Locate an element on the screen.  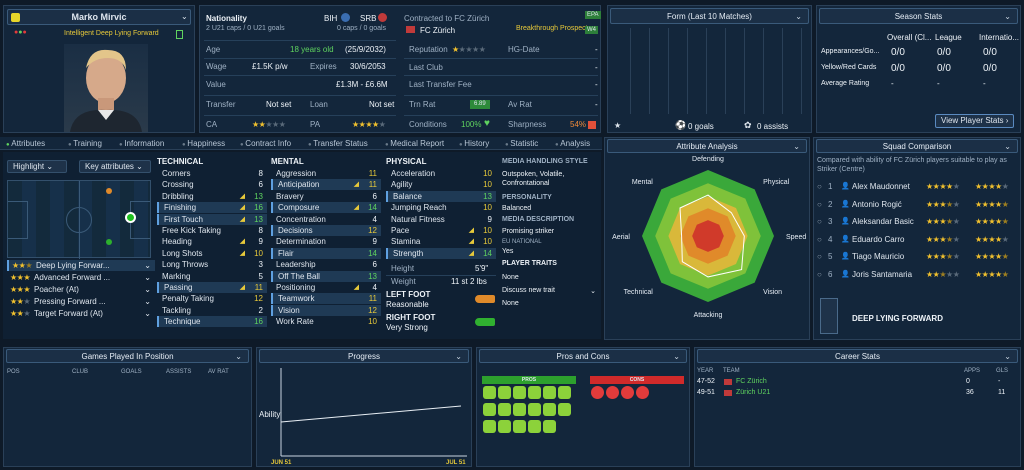
tab-analysis: ● Analysis is located at coordinates (572, 143).